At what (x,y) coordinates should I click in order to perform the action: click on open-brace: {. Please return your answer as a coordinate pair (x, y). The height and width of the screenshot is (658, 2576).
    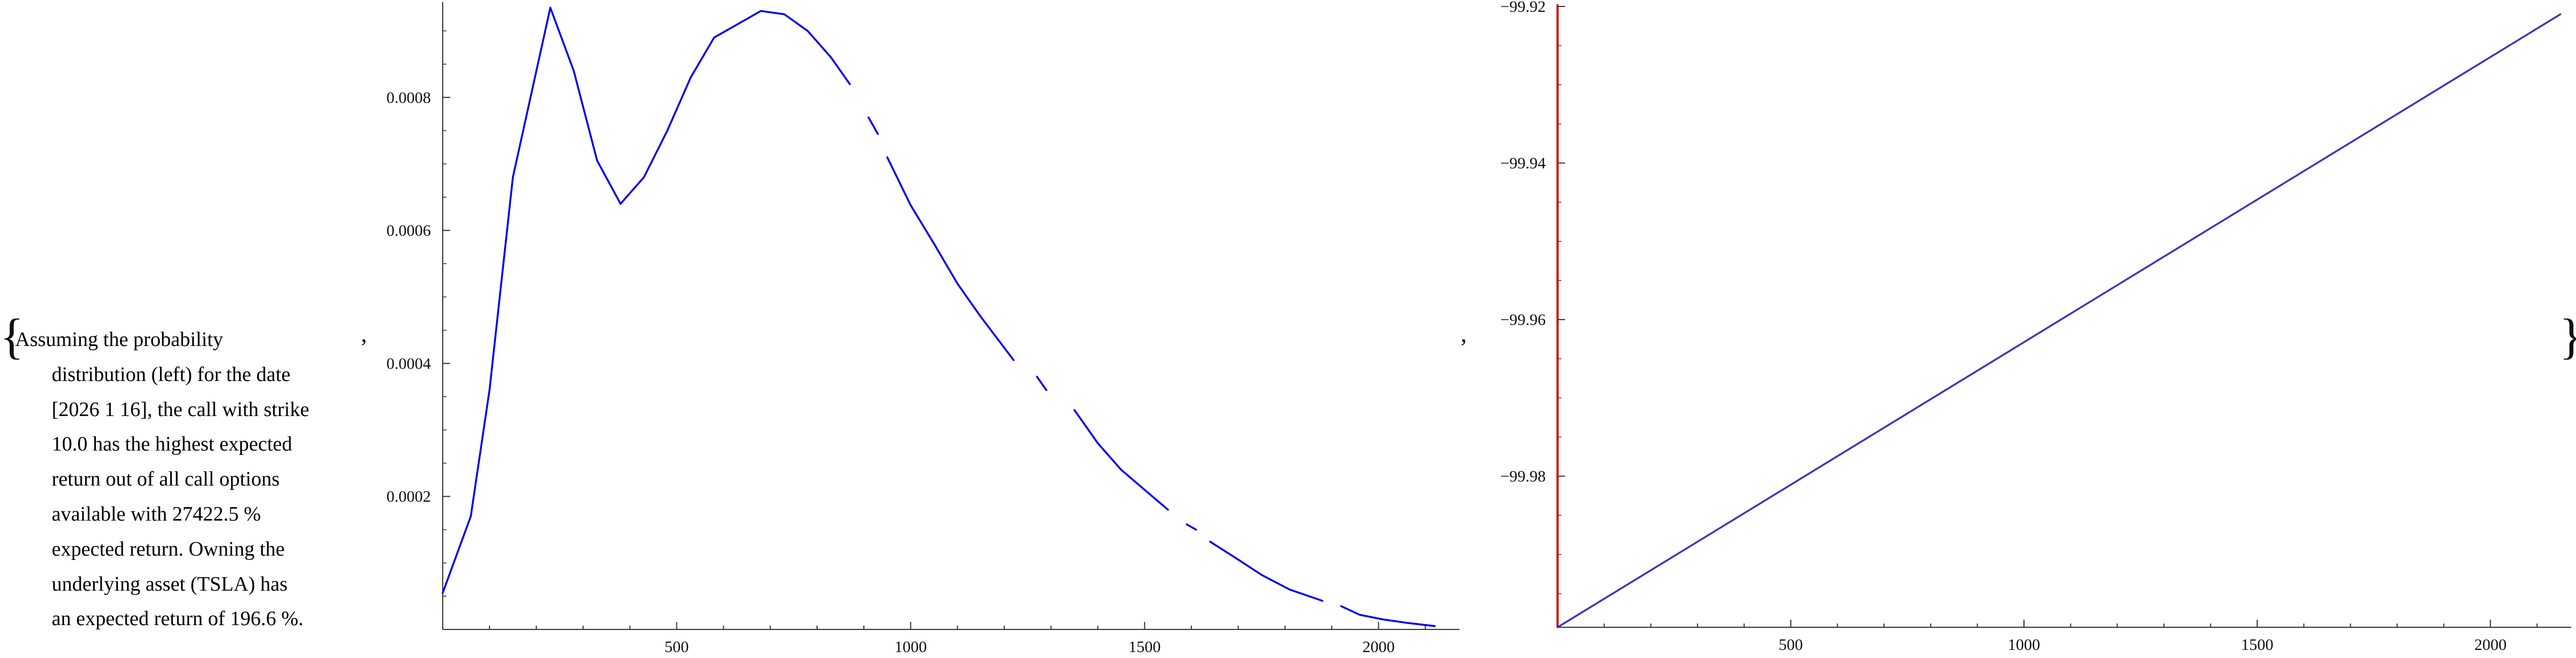
    Looking at the image, I should click on (12, 336).